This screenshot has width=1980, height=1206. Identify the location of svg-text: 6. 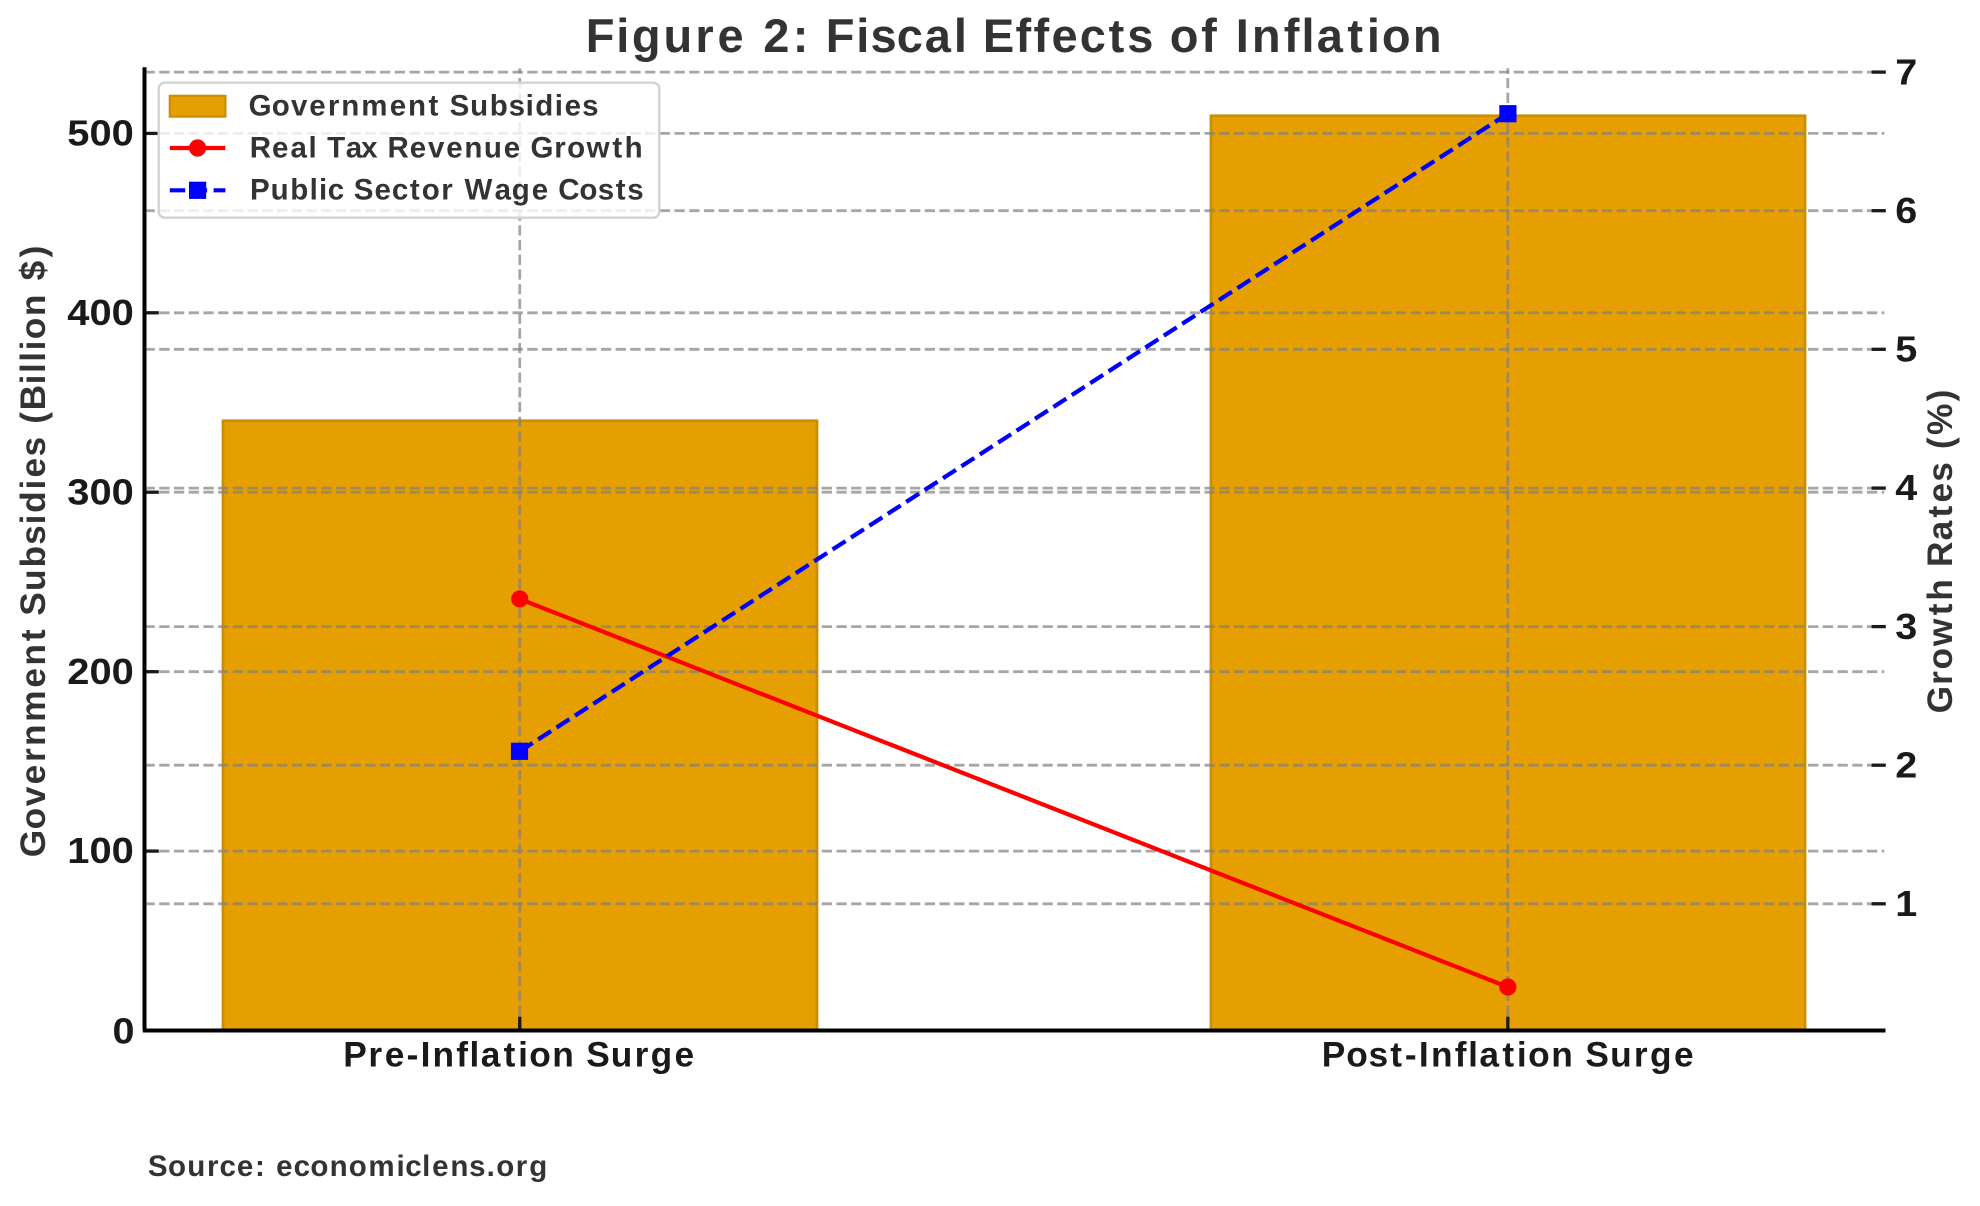
(1906, 211).